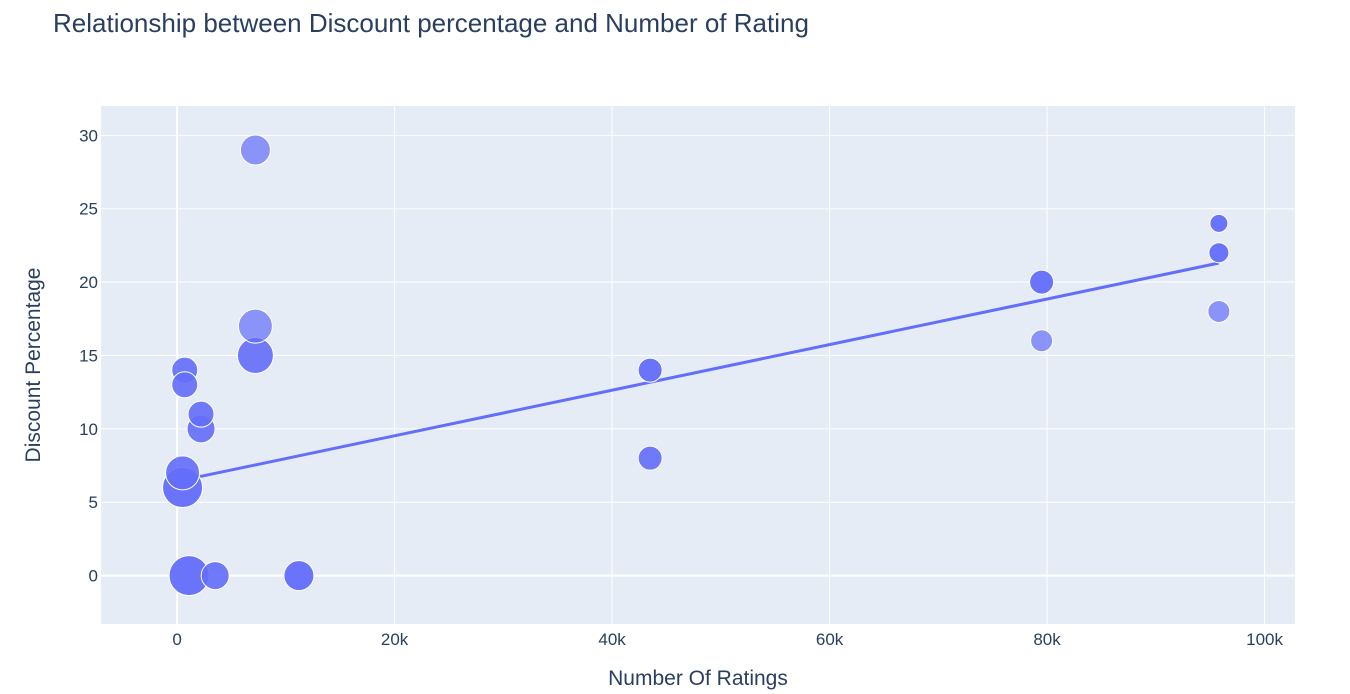  Describe the element at coordinates (1264, 639) in the screenshot. I see `x-tick-label: 100k` at that location.